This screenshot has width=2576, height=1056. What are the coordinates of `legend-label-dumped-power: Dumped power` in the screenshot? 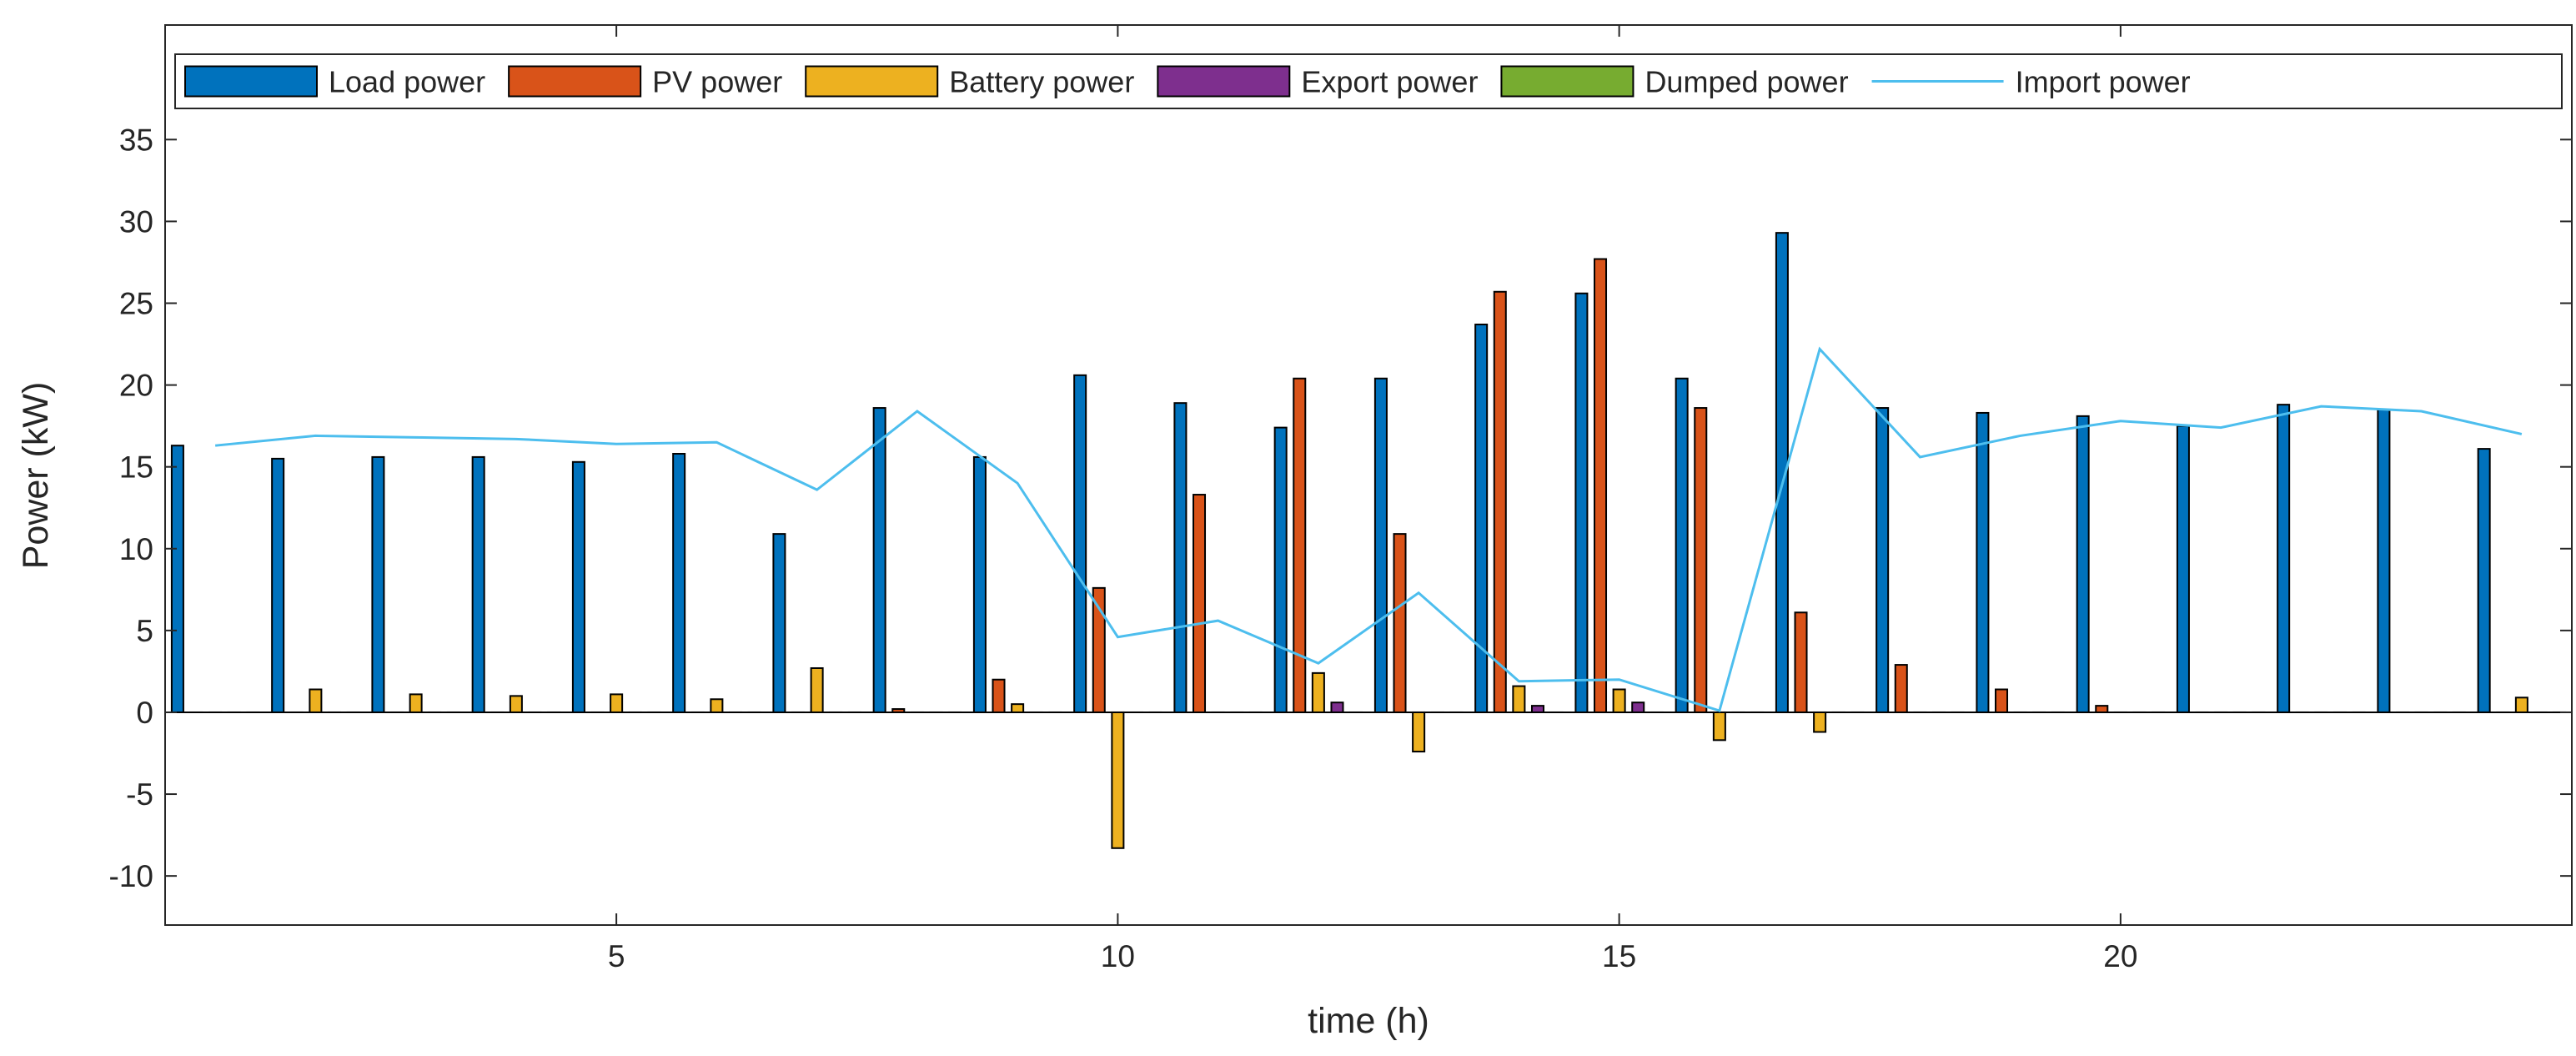 It's located at (1746, 82).